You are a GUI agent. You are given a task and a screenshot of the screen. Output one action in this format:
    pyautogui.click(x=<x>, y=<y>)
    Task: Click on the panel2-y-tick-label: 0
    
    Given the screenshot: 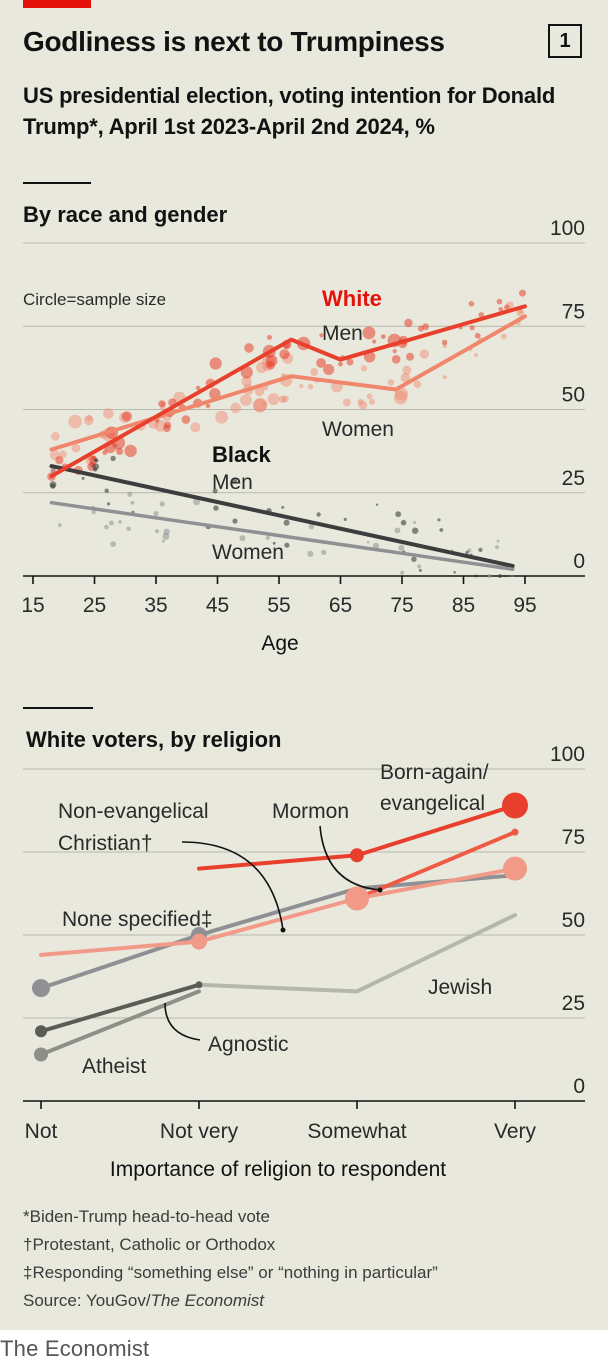 What is the action you would take?
    pyautogui.click(x=579, y=1086)
    